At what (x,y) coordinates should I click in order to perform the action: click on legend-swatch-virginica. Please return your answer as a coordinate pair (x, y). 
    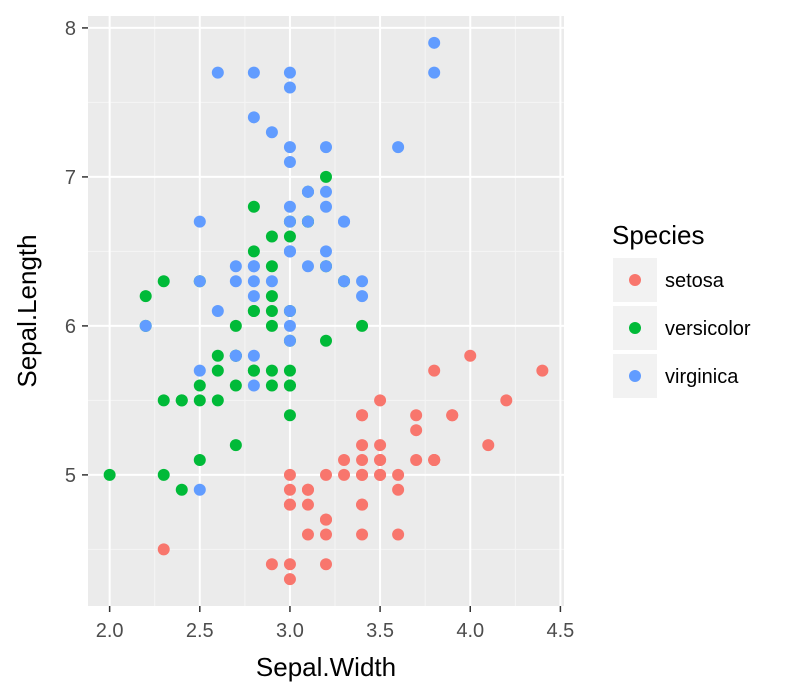
    Looking at the image, I should click on (635, 376).